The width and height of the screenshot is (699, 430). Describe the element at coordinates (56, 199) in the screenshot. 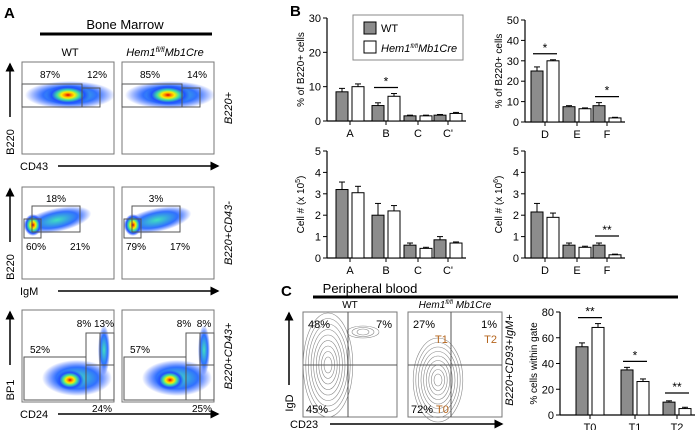

I see `gate-percent: 18%` at that location.